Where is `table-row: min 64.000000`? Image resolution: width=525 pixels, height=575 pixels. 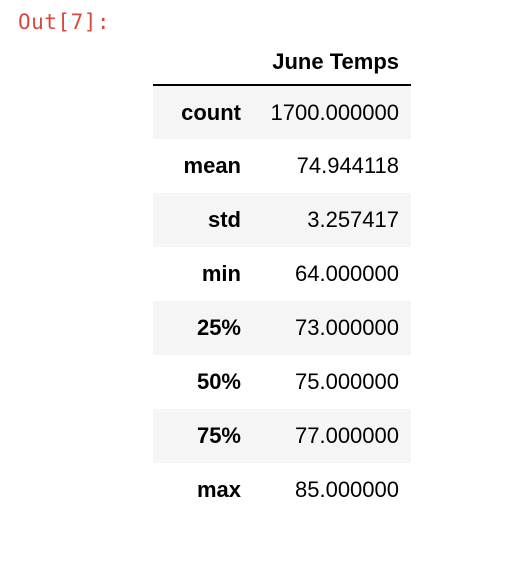
table-row: min 64.000000 is located at coordinates (282, 274).